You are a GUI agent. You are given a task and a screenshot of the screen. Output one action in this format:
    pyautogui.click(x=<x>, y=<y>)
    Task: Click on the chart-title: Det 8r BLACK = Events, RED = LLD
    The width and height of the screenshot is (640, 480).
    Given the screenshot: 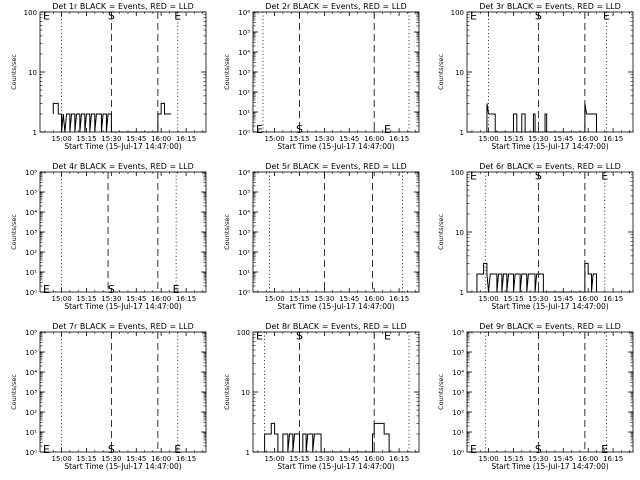 What is the action you would take?
    pyautogui.click(x=336, y=326)
    